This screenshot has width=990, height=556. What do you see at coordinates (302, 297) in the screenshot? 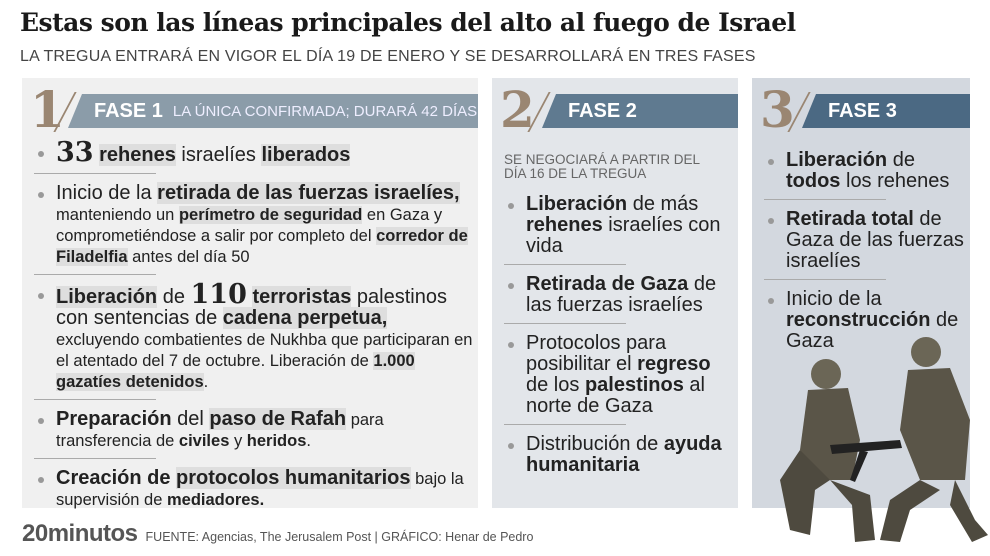
I see `item-text: terroristas` at bounding box center [302, 297].